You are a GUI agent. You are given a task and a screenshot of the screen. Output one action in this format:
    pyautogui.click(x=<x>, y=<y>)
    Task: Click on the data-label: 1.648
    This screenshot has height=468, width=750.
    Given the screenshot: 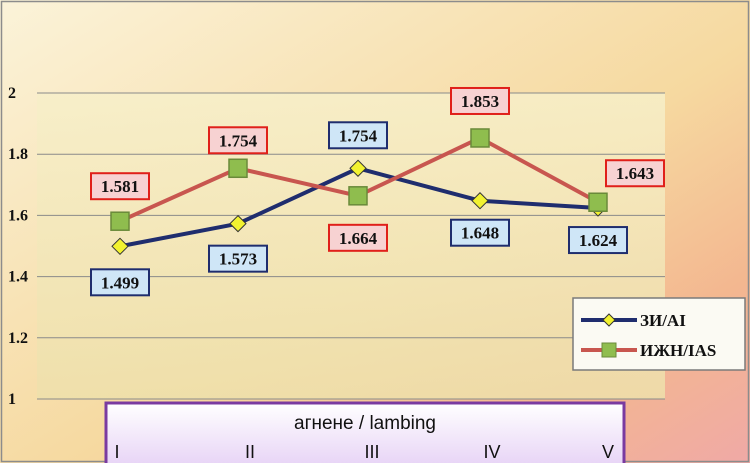 What is the action you would take?
    pyautogui.click(x=480, y=233)
    